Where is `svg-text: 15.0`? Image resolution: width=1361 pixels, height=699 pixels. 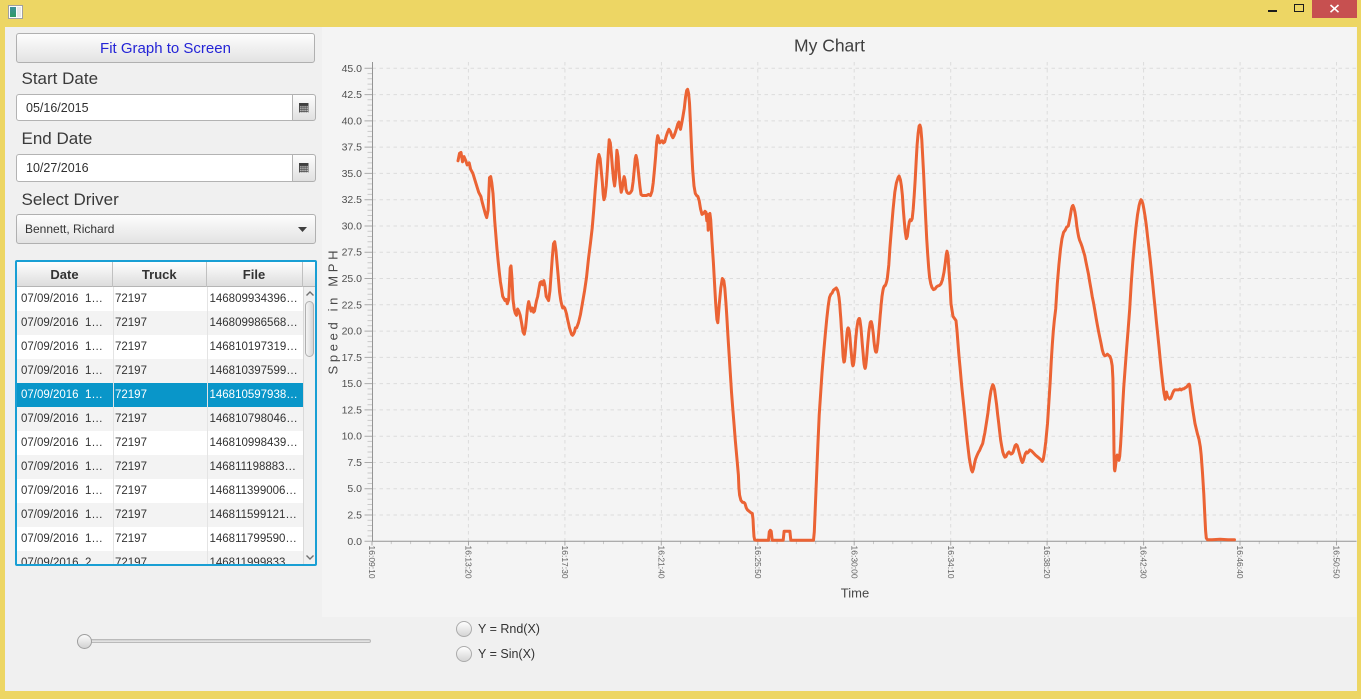
svg-text: 15.0 is located at coordinates (352, 384).